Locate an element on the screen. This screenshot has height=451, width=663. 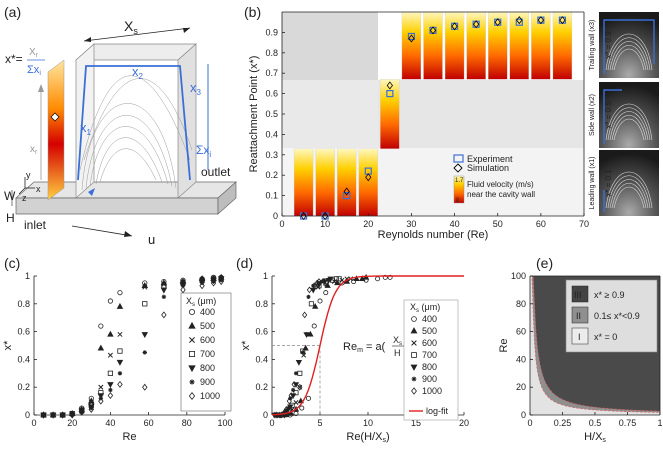
x-tick-label: 50 is located at coordinates (498, 224).